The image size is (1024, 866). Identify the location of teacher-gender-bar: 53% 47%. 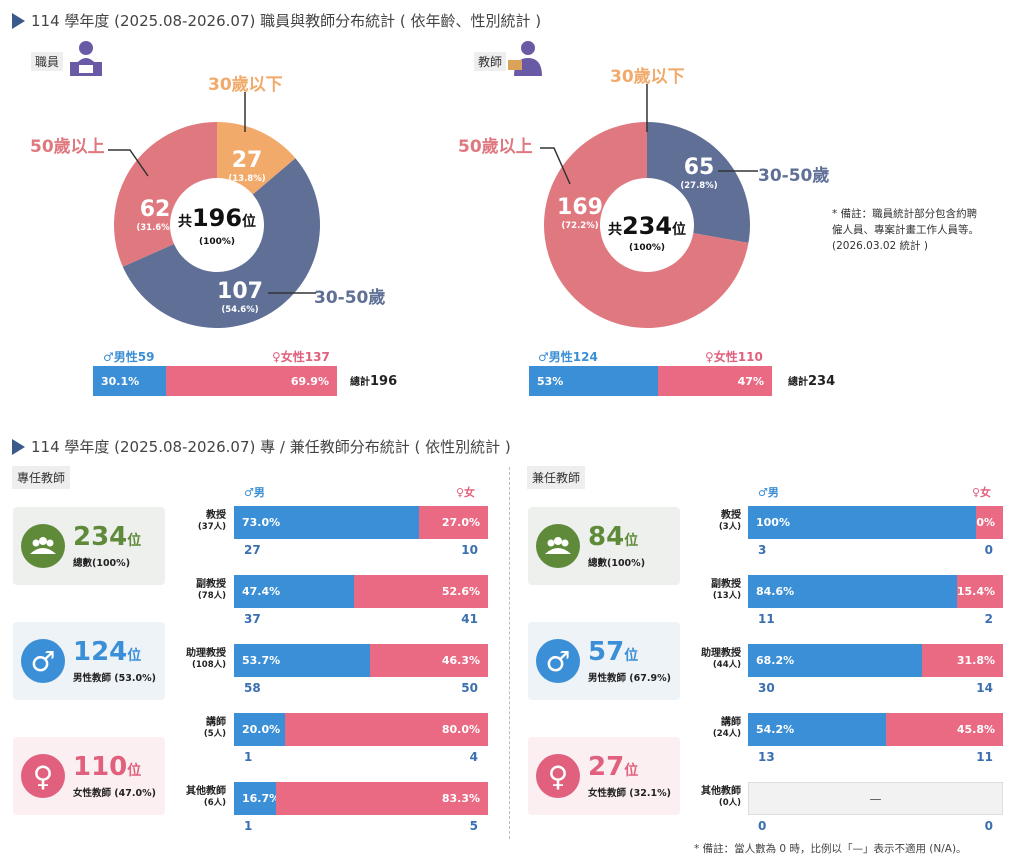
(650, 381).